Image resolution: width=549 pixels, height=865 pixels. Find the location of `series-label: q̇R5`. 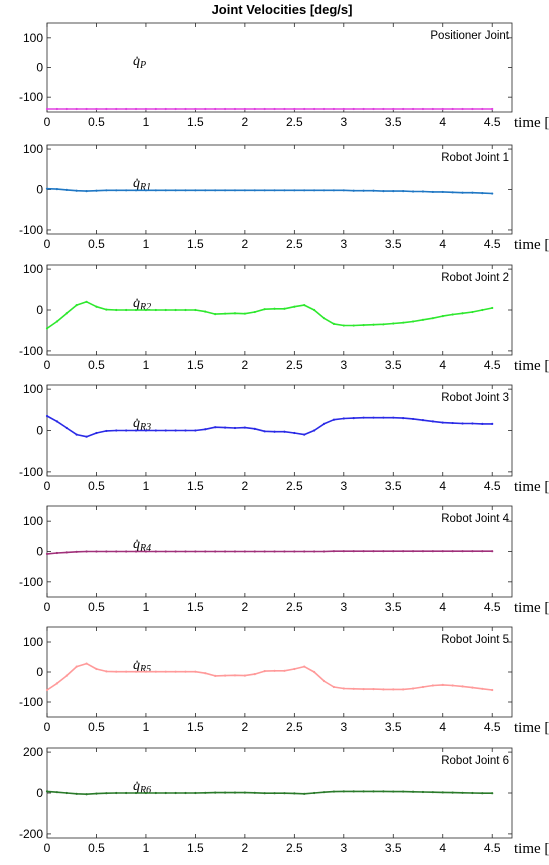

series-label: q̇R5 is located at coordinates (142, 666).